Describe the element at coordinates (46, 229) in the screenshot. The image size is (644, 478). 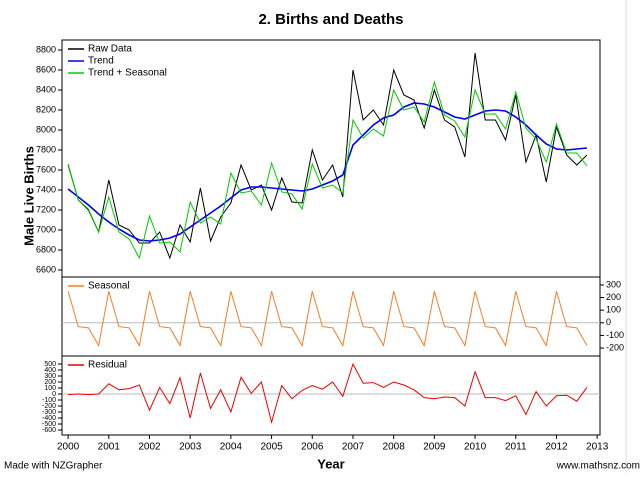
I see `y-tick-label: 7000` at that location.